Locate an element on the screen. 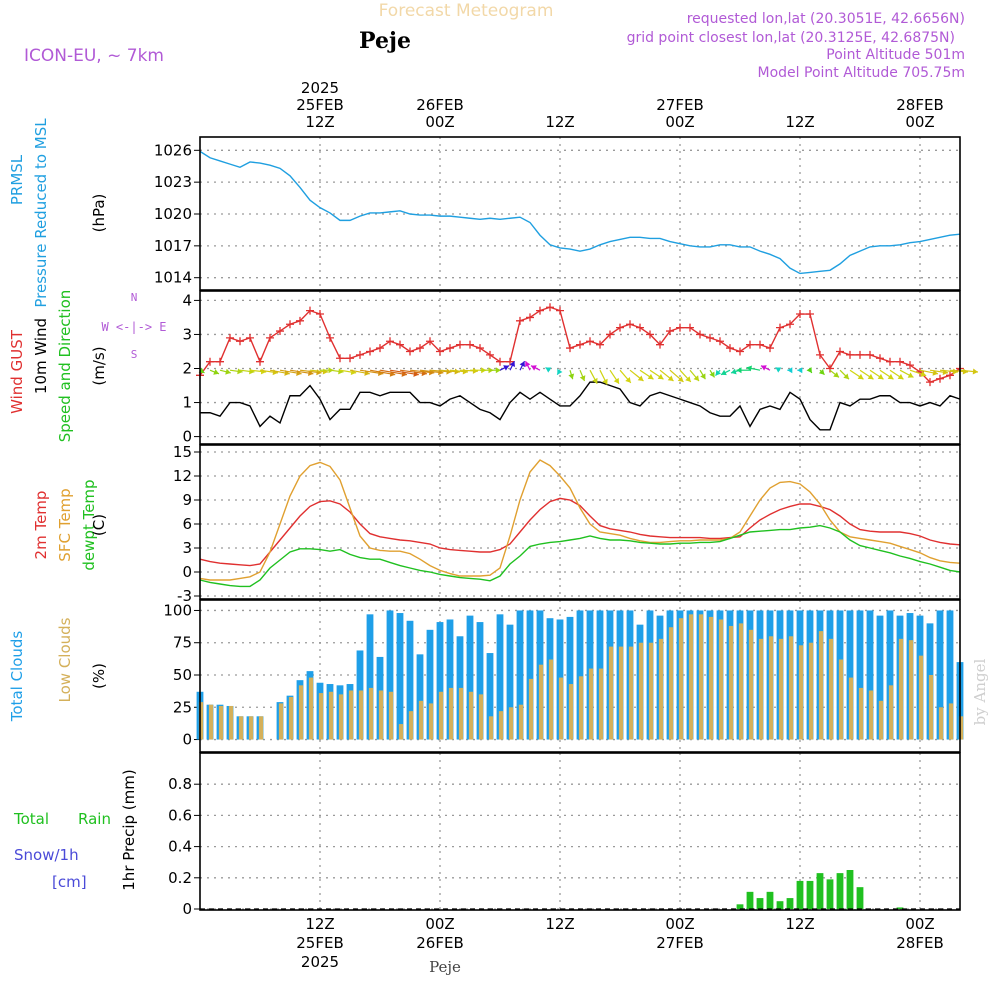 The width and height of the screenshot is (1000, 1000). top-time-hour: 00Z is located at coordinates (439, 122).